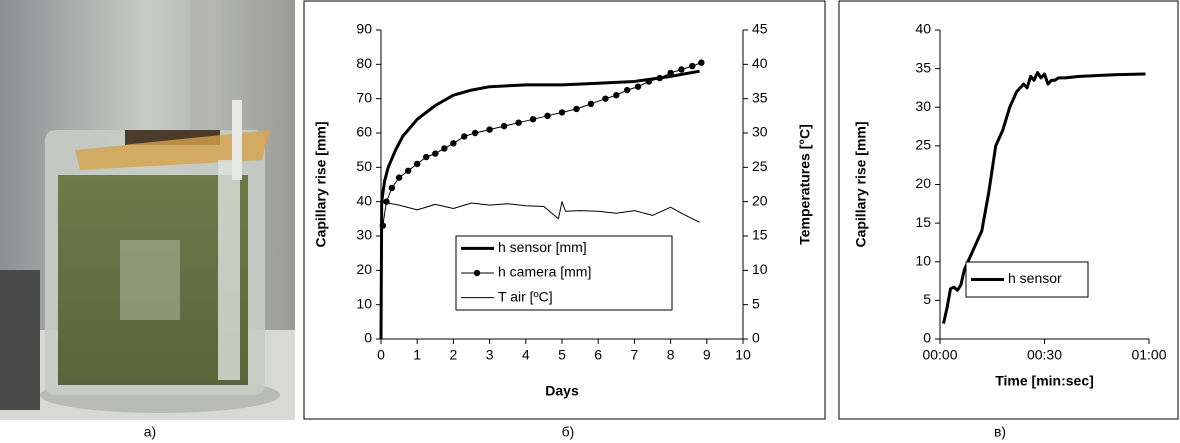 The width and height of the screenshot is (1180, 443). Describe the element at coordinates (542, 247) in the screenshot. I see `legend-label: h sensor [mm]` at that location.